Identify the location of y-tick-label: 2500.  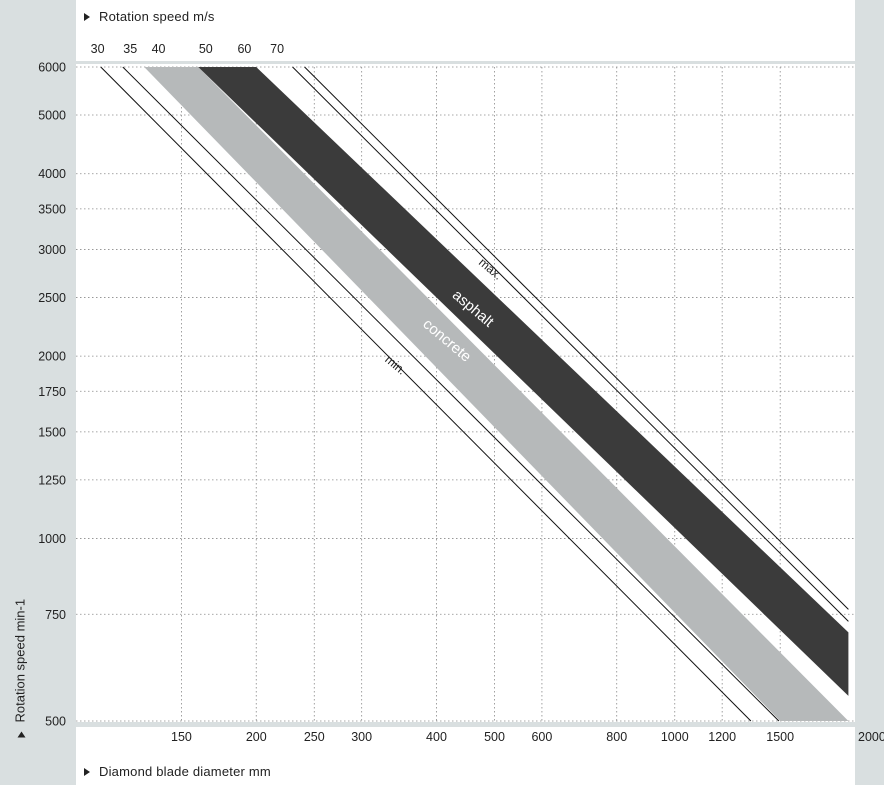
(52, 298).